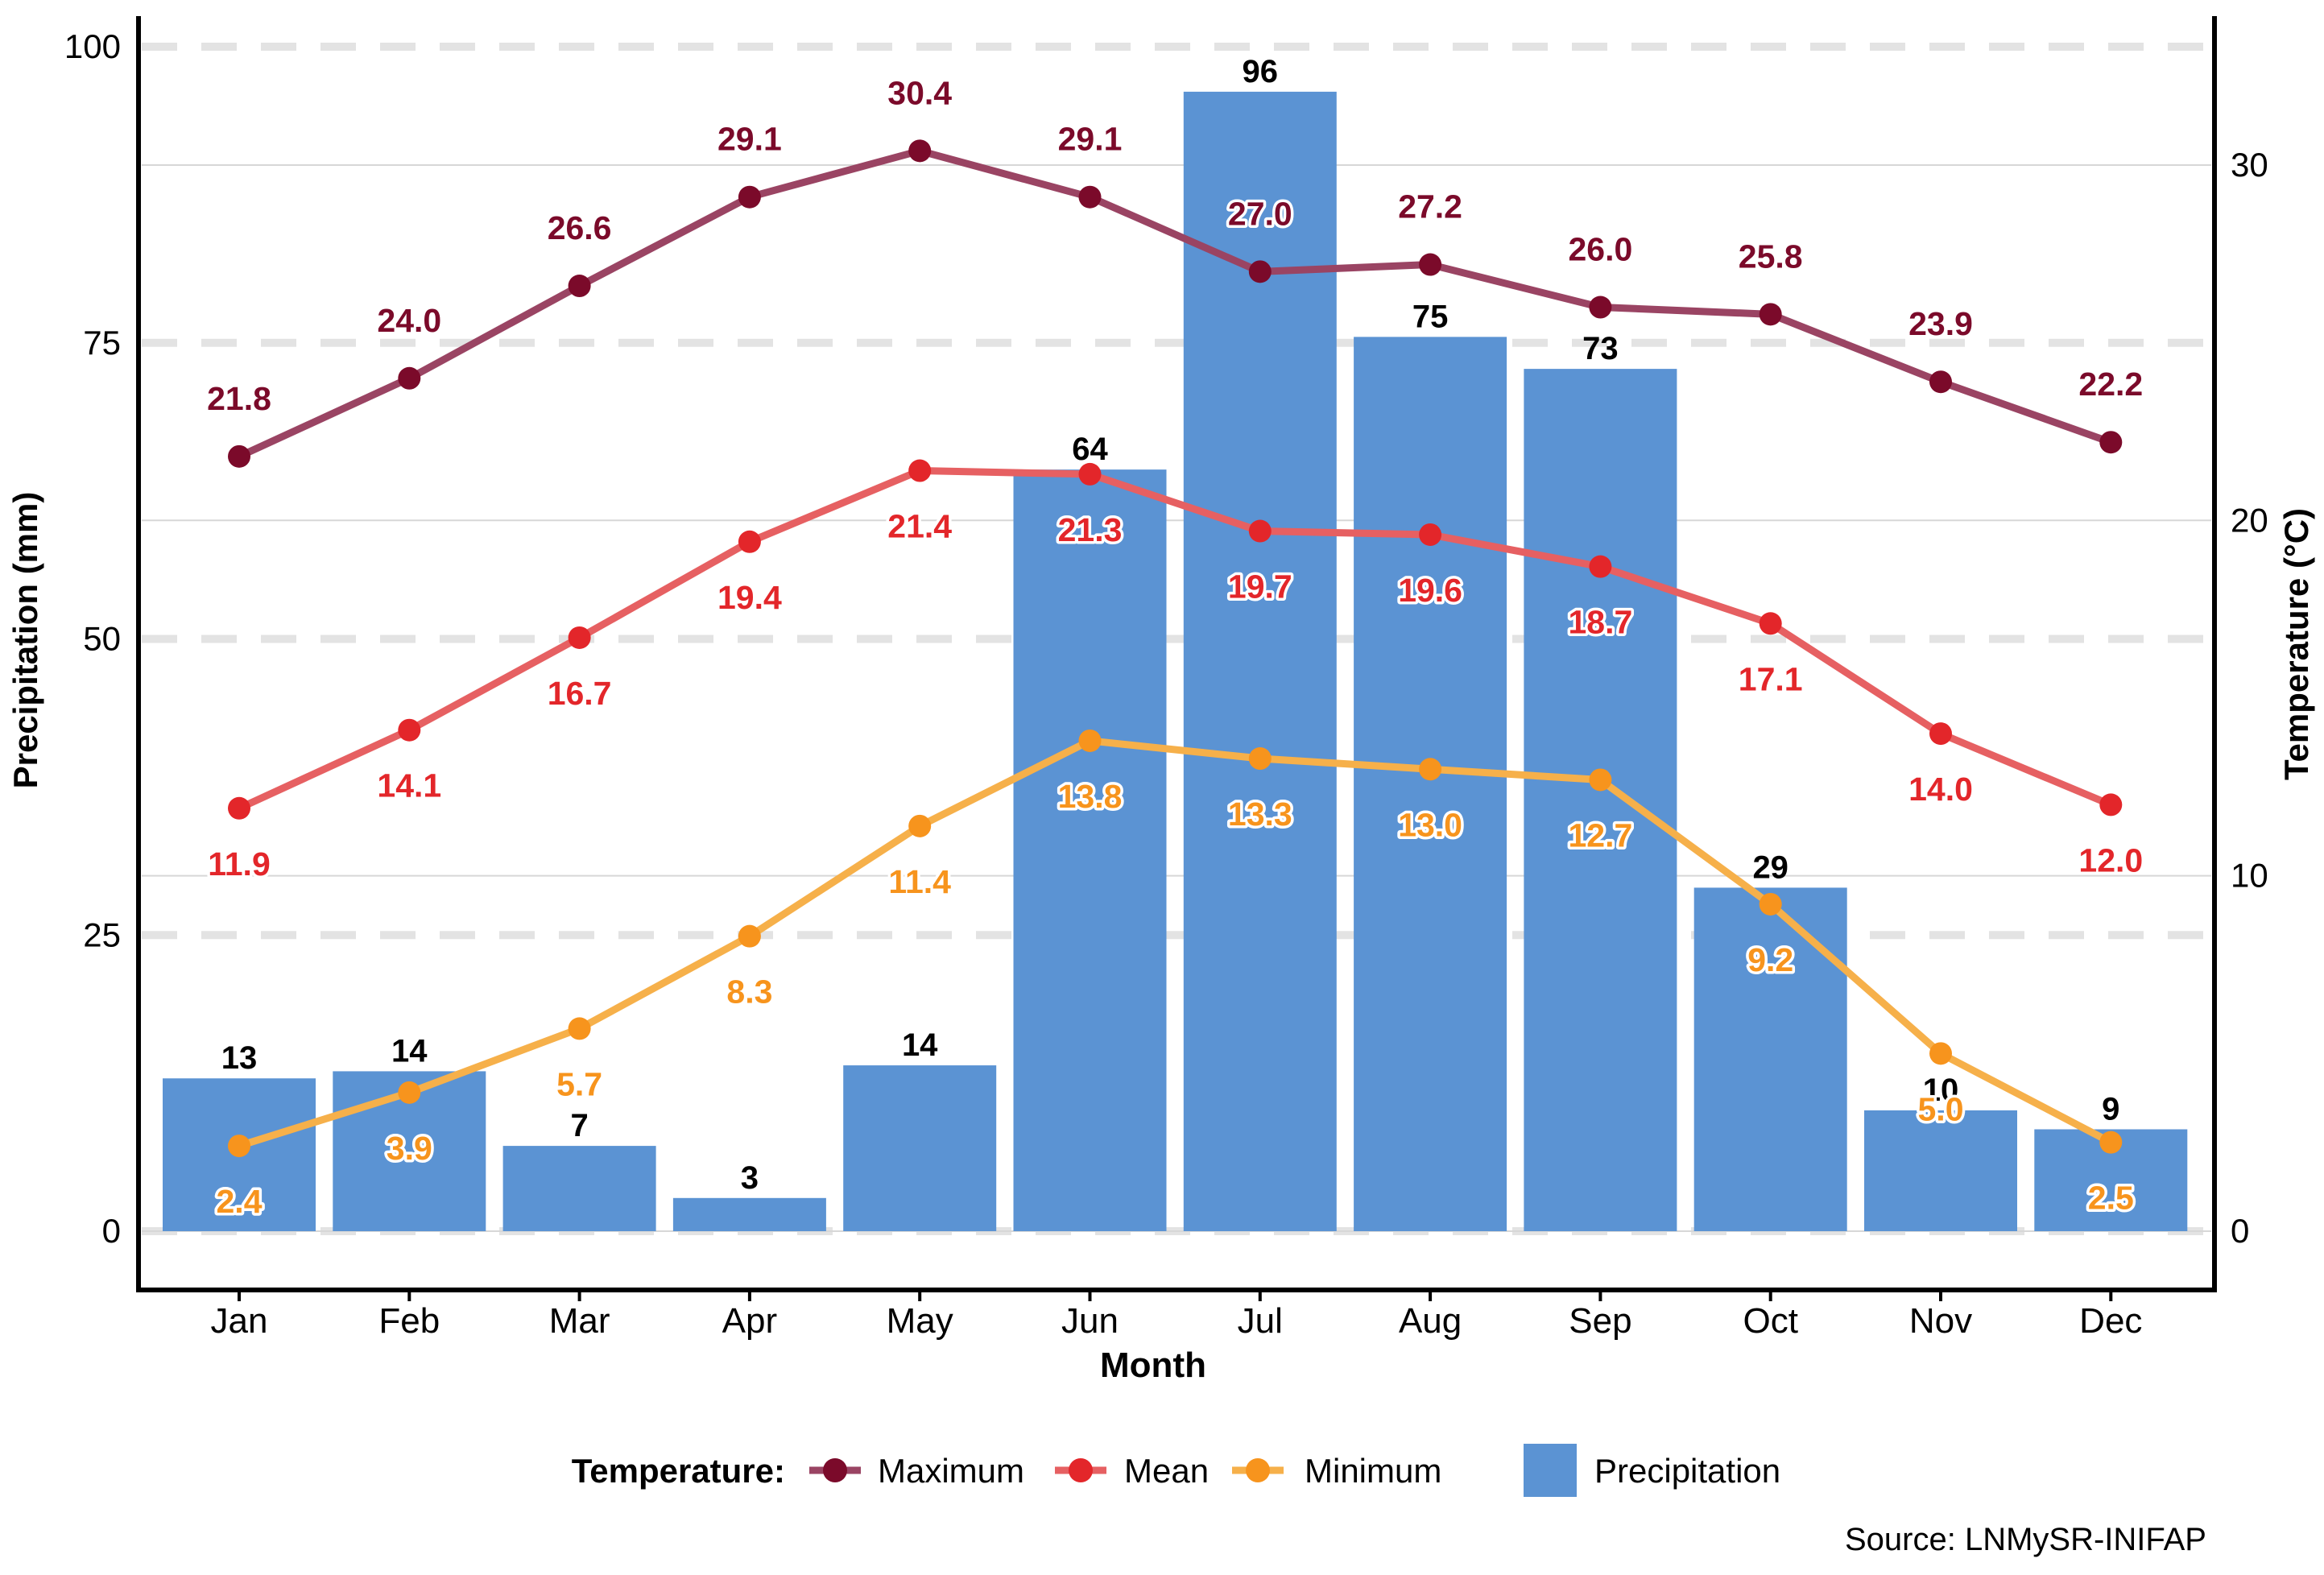 The width and height of the screenshot is (2324, 1575). What do you see at coordinates (1153, 1365) in the screenshot?
I see `x-axis-title: Month` at bounding box center [1153, 1365].